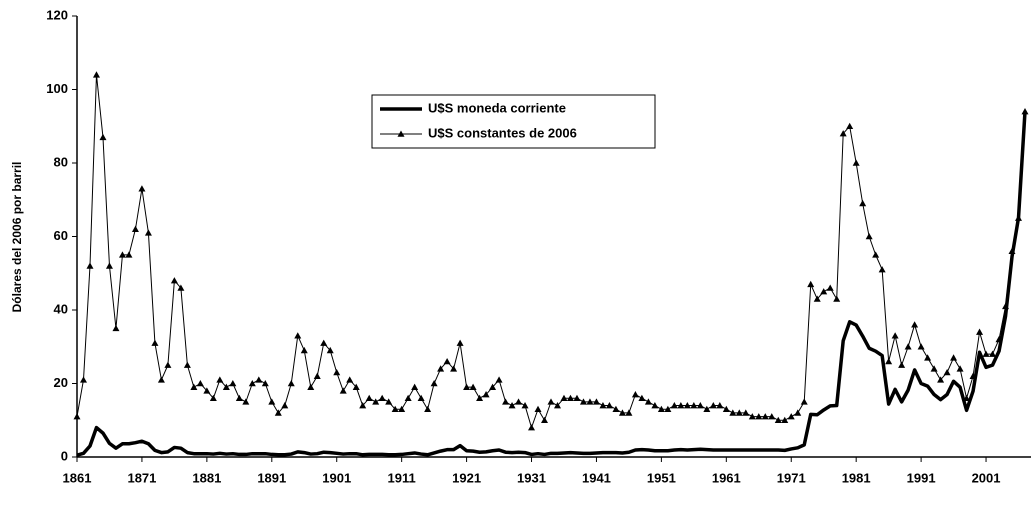  What do you see at coordinates (64, 455) in the screenshot?
I see `y-tick-label: 0` at bounding box center [64, 455].